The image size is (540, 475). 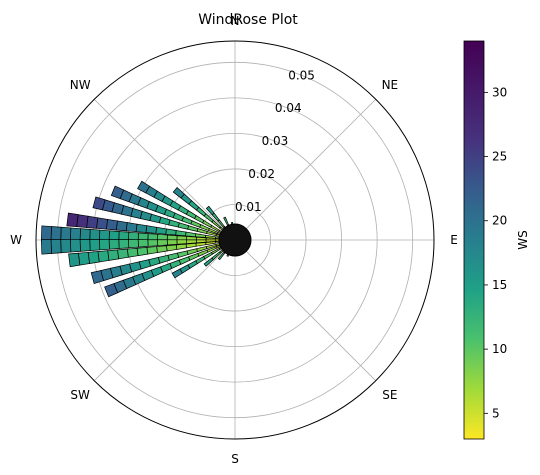 What do you see at coordinates (248, 207) in the screenshot?
I see `radial-tick-label: 0.01` at bounding box center [248, 207].